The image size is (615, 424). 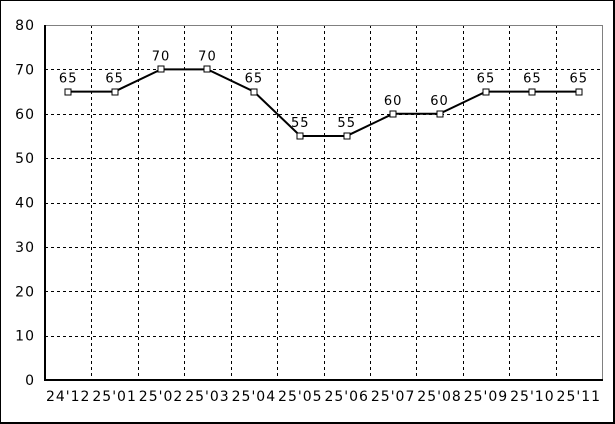 I want to click on y-tick-label: 10, so click(x=25, y=337).